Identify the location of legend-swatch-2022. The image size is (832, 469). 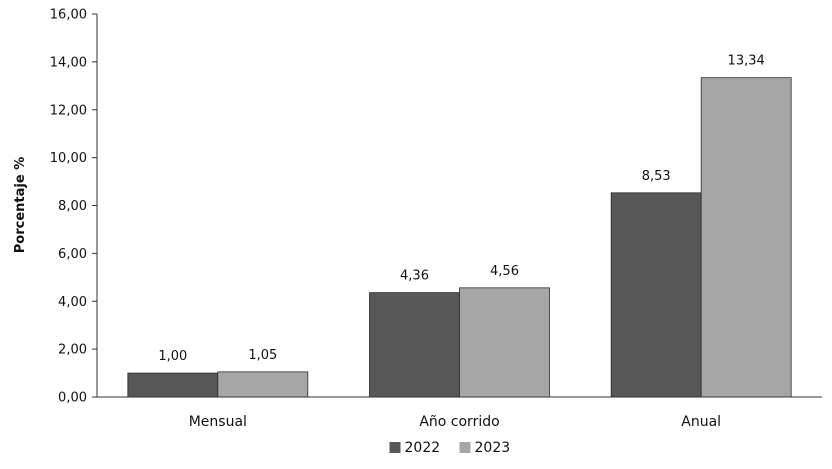
(395, 447).